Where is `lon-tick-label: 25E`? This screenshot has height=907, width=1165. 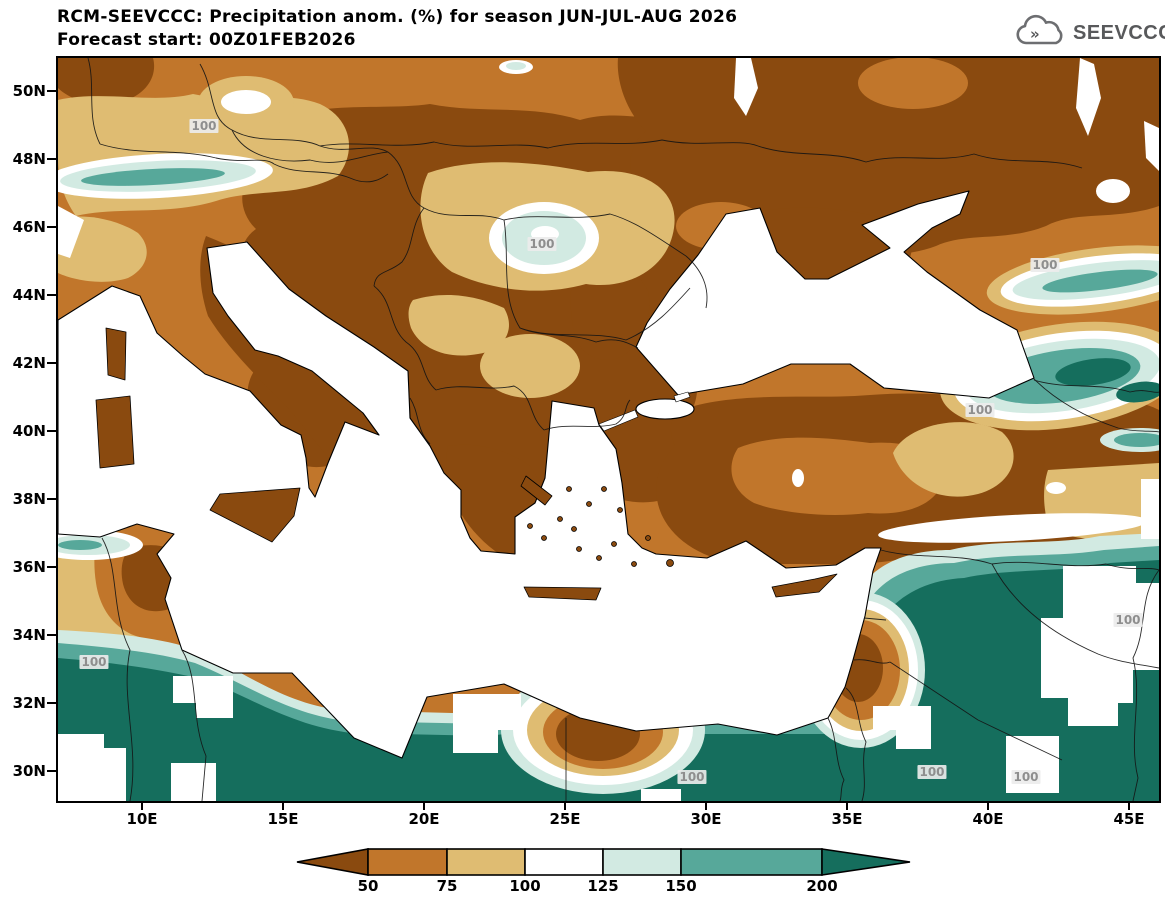
lon-tick-label: 25E is located at coordinates (565, 819).